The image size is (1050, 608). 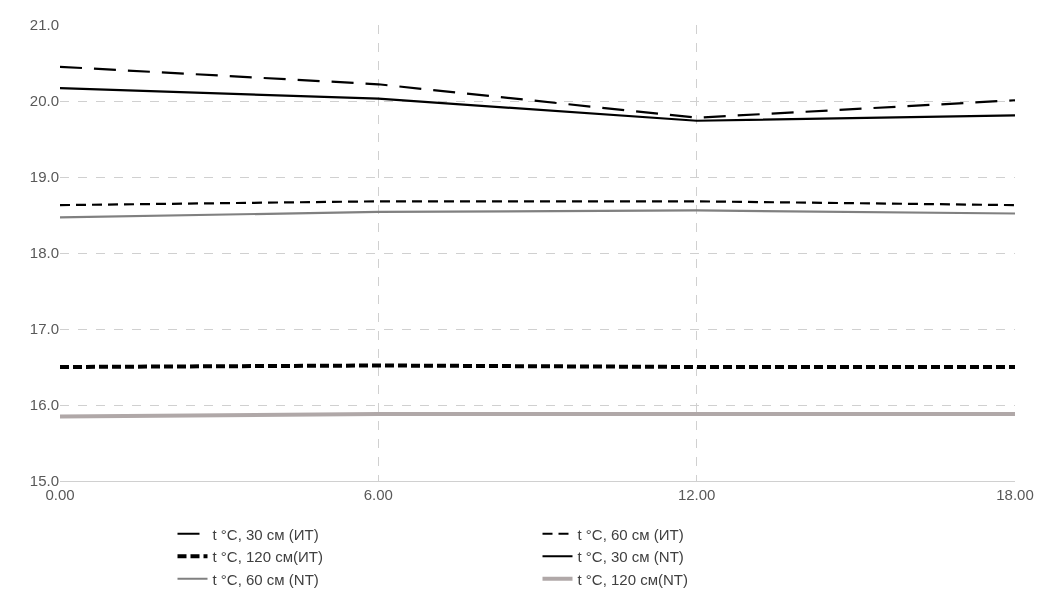 I want to click on legend-label: t °C, 30 см (NT), so click(x=630, y=557).